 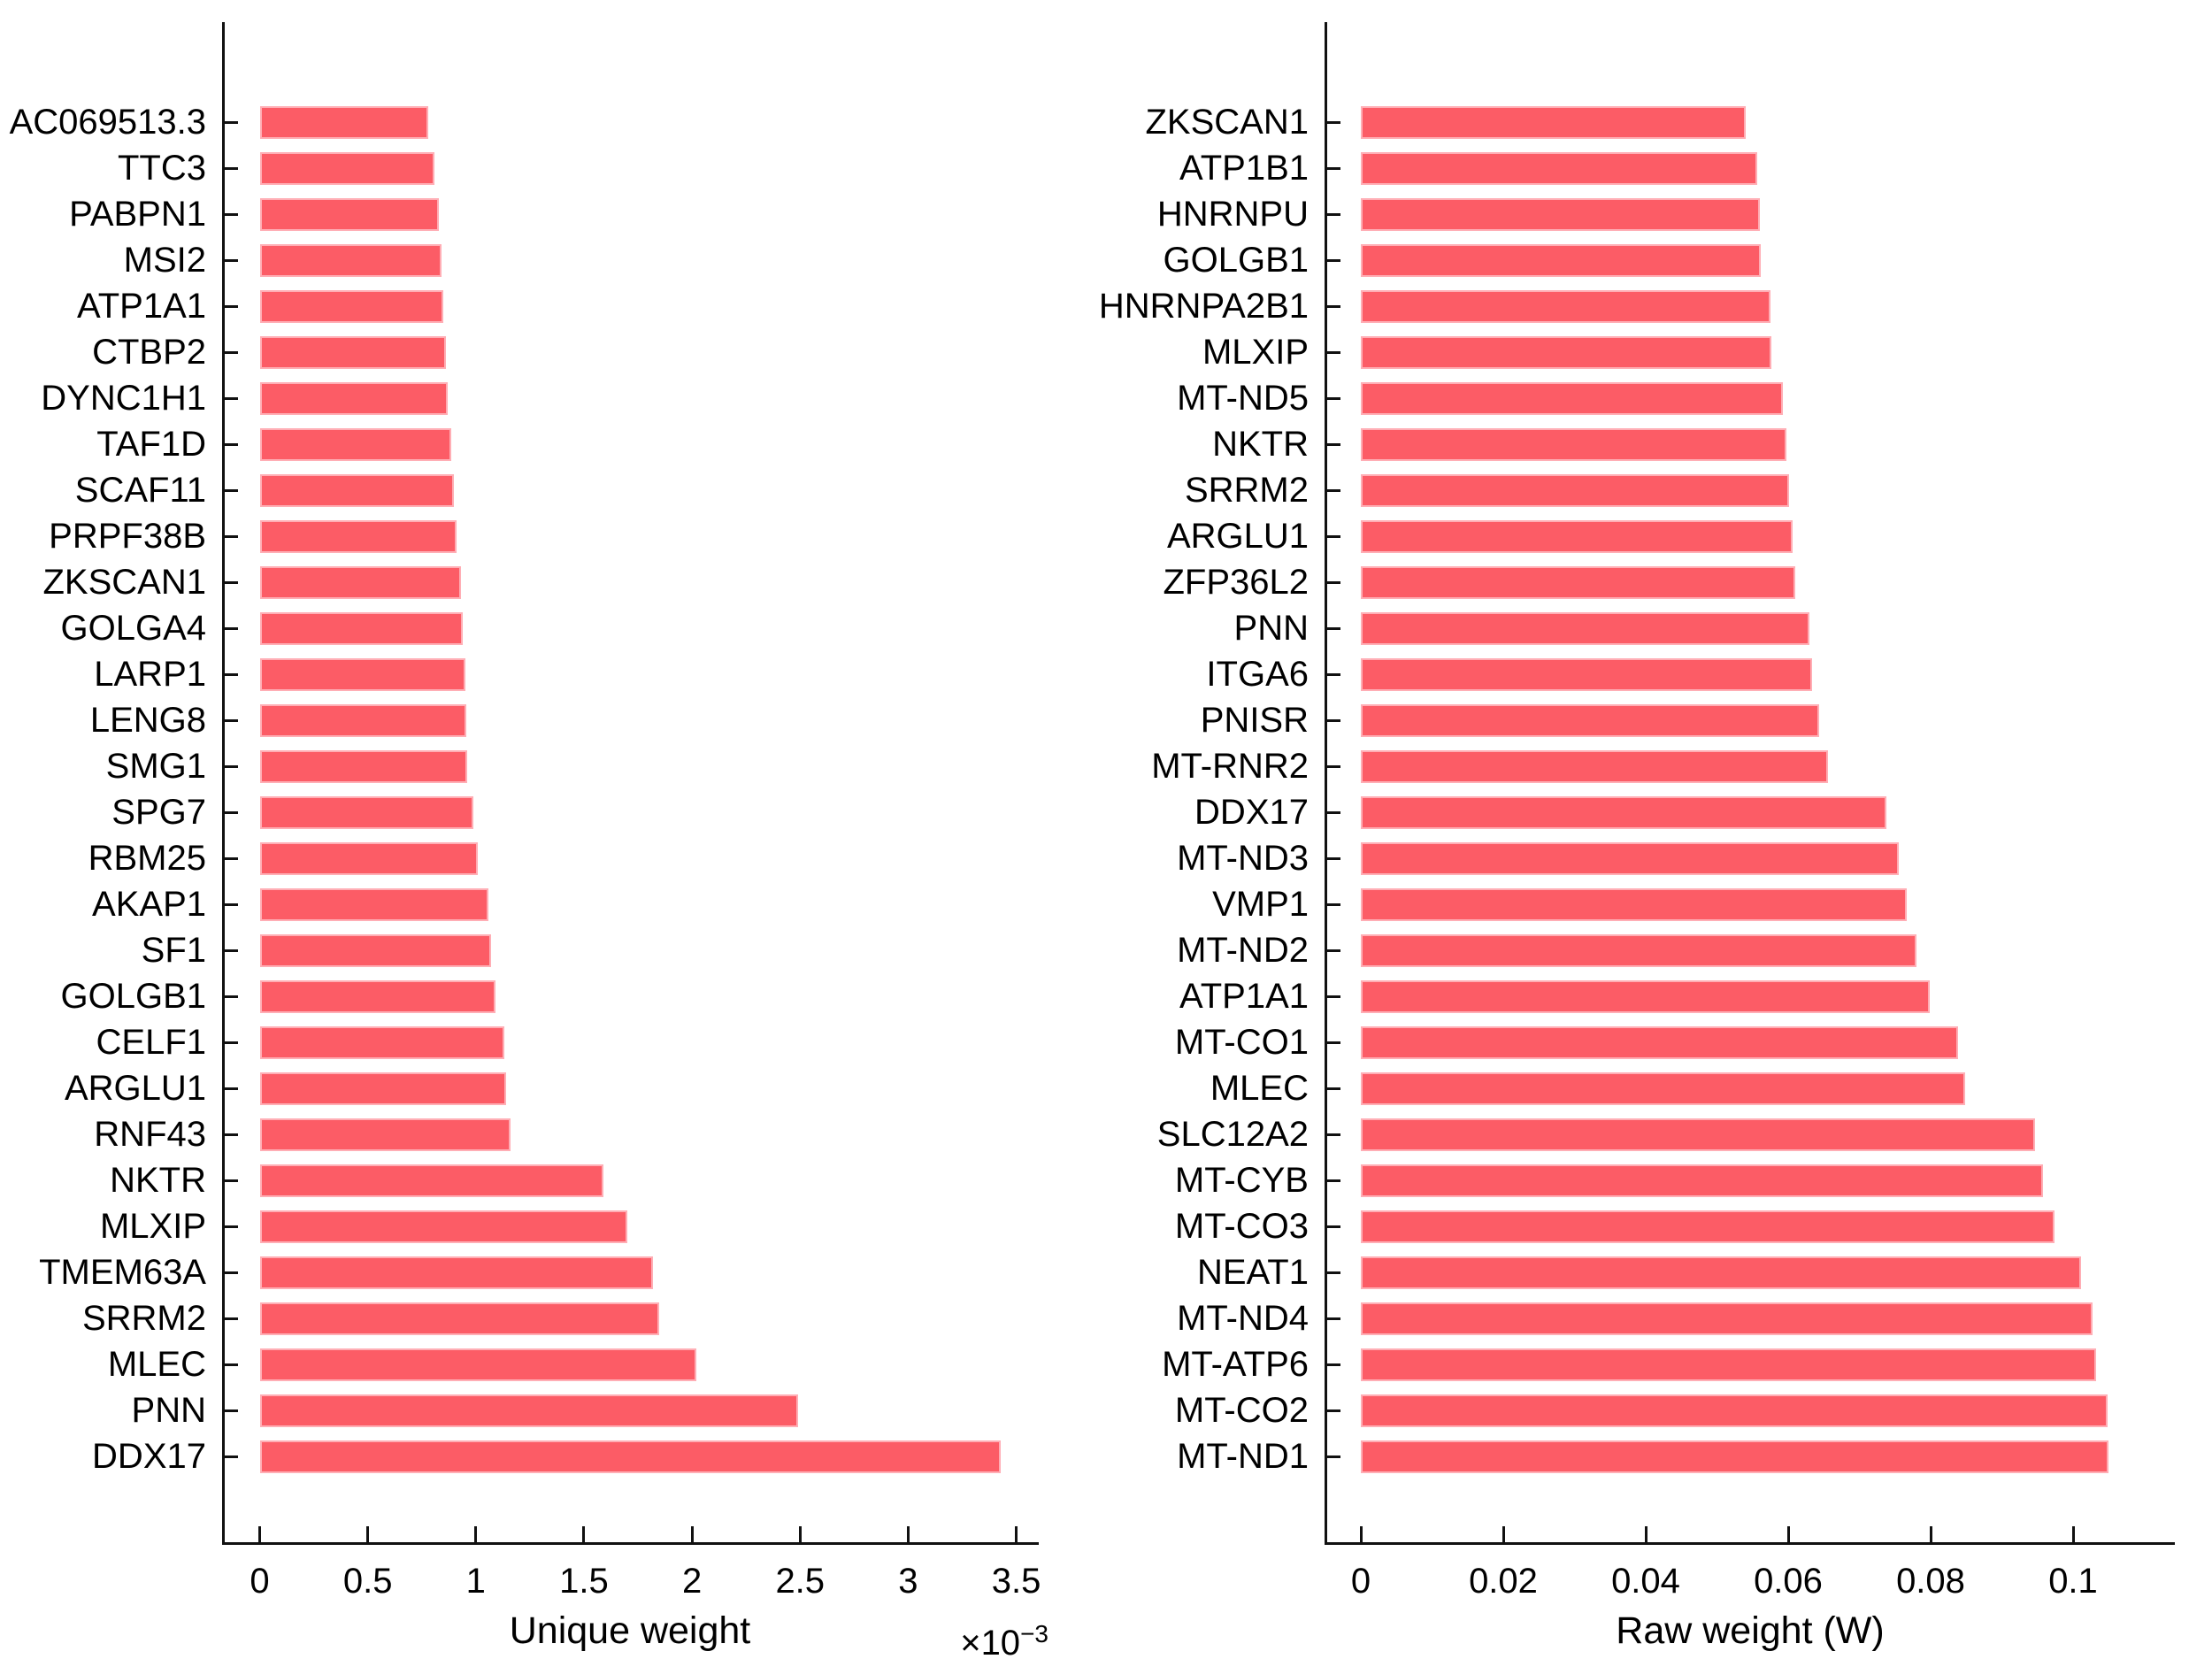 I want to click on gene-label: CTBP2, so click(x=149, y=353).